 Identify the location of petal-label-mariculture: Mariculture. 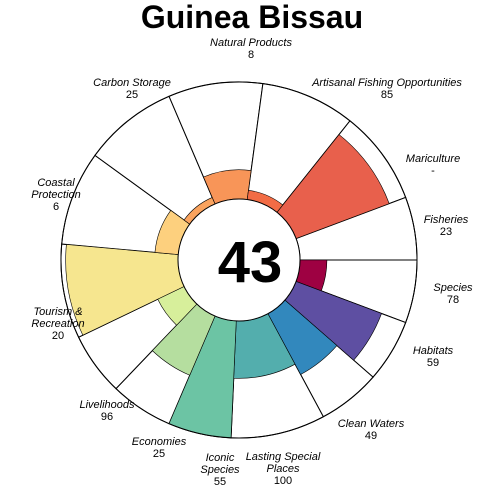
(433, 159).